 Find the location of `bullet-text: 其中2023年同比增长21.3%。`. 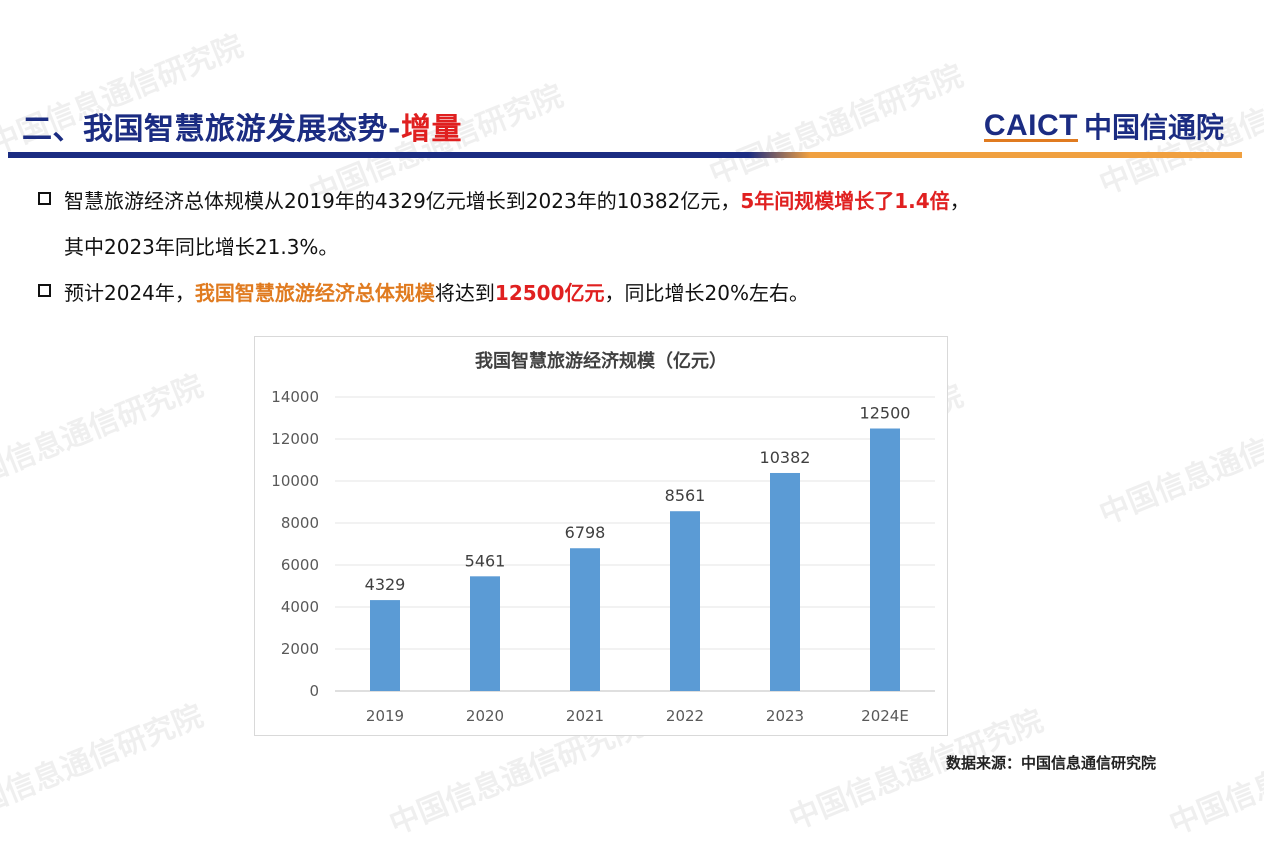

bullet-text: 其中2023年同比增长21.3%。 is located at coordinates (201, 247).